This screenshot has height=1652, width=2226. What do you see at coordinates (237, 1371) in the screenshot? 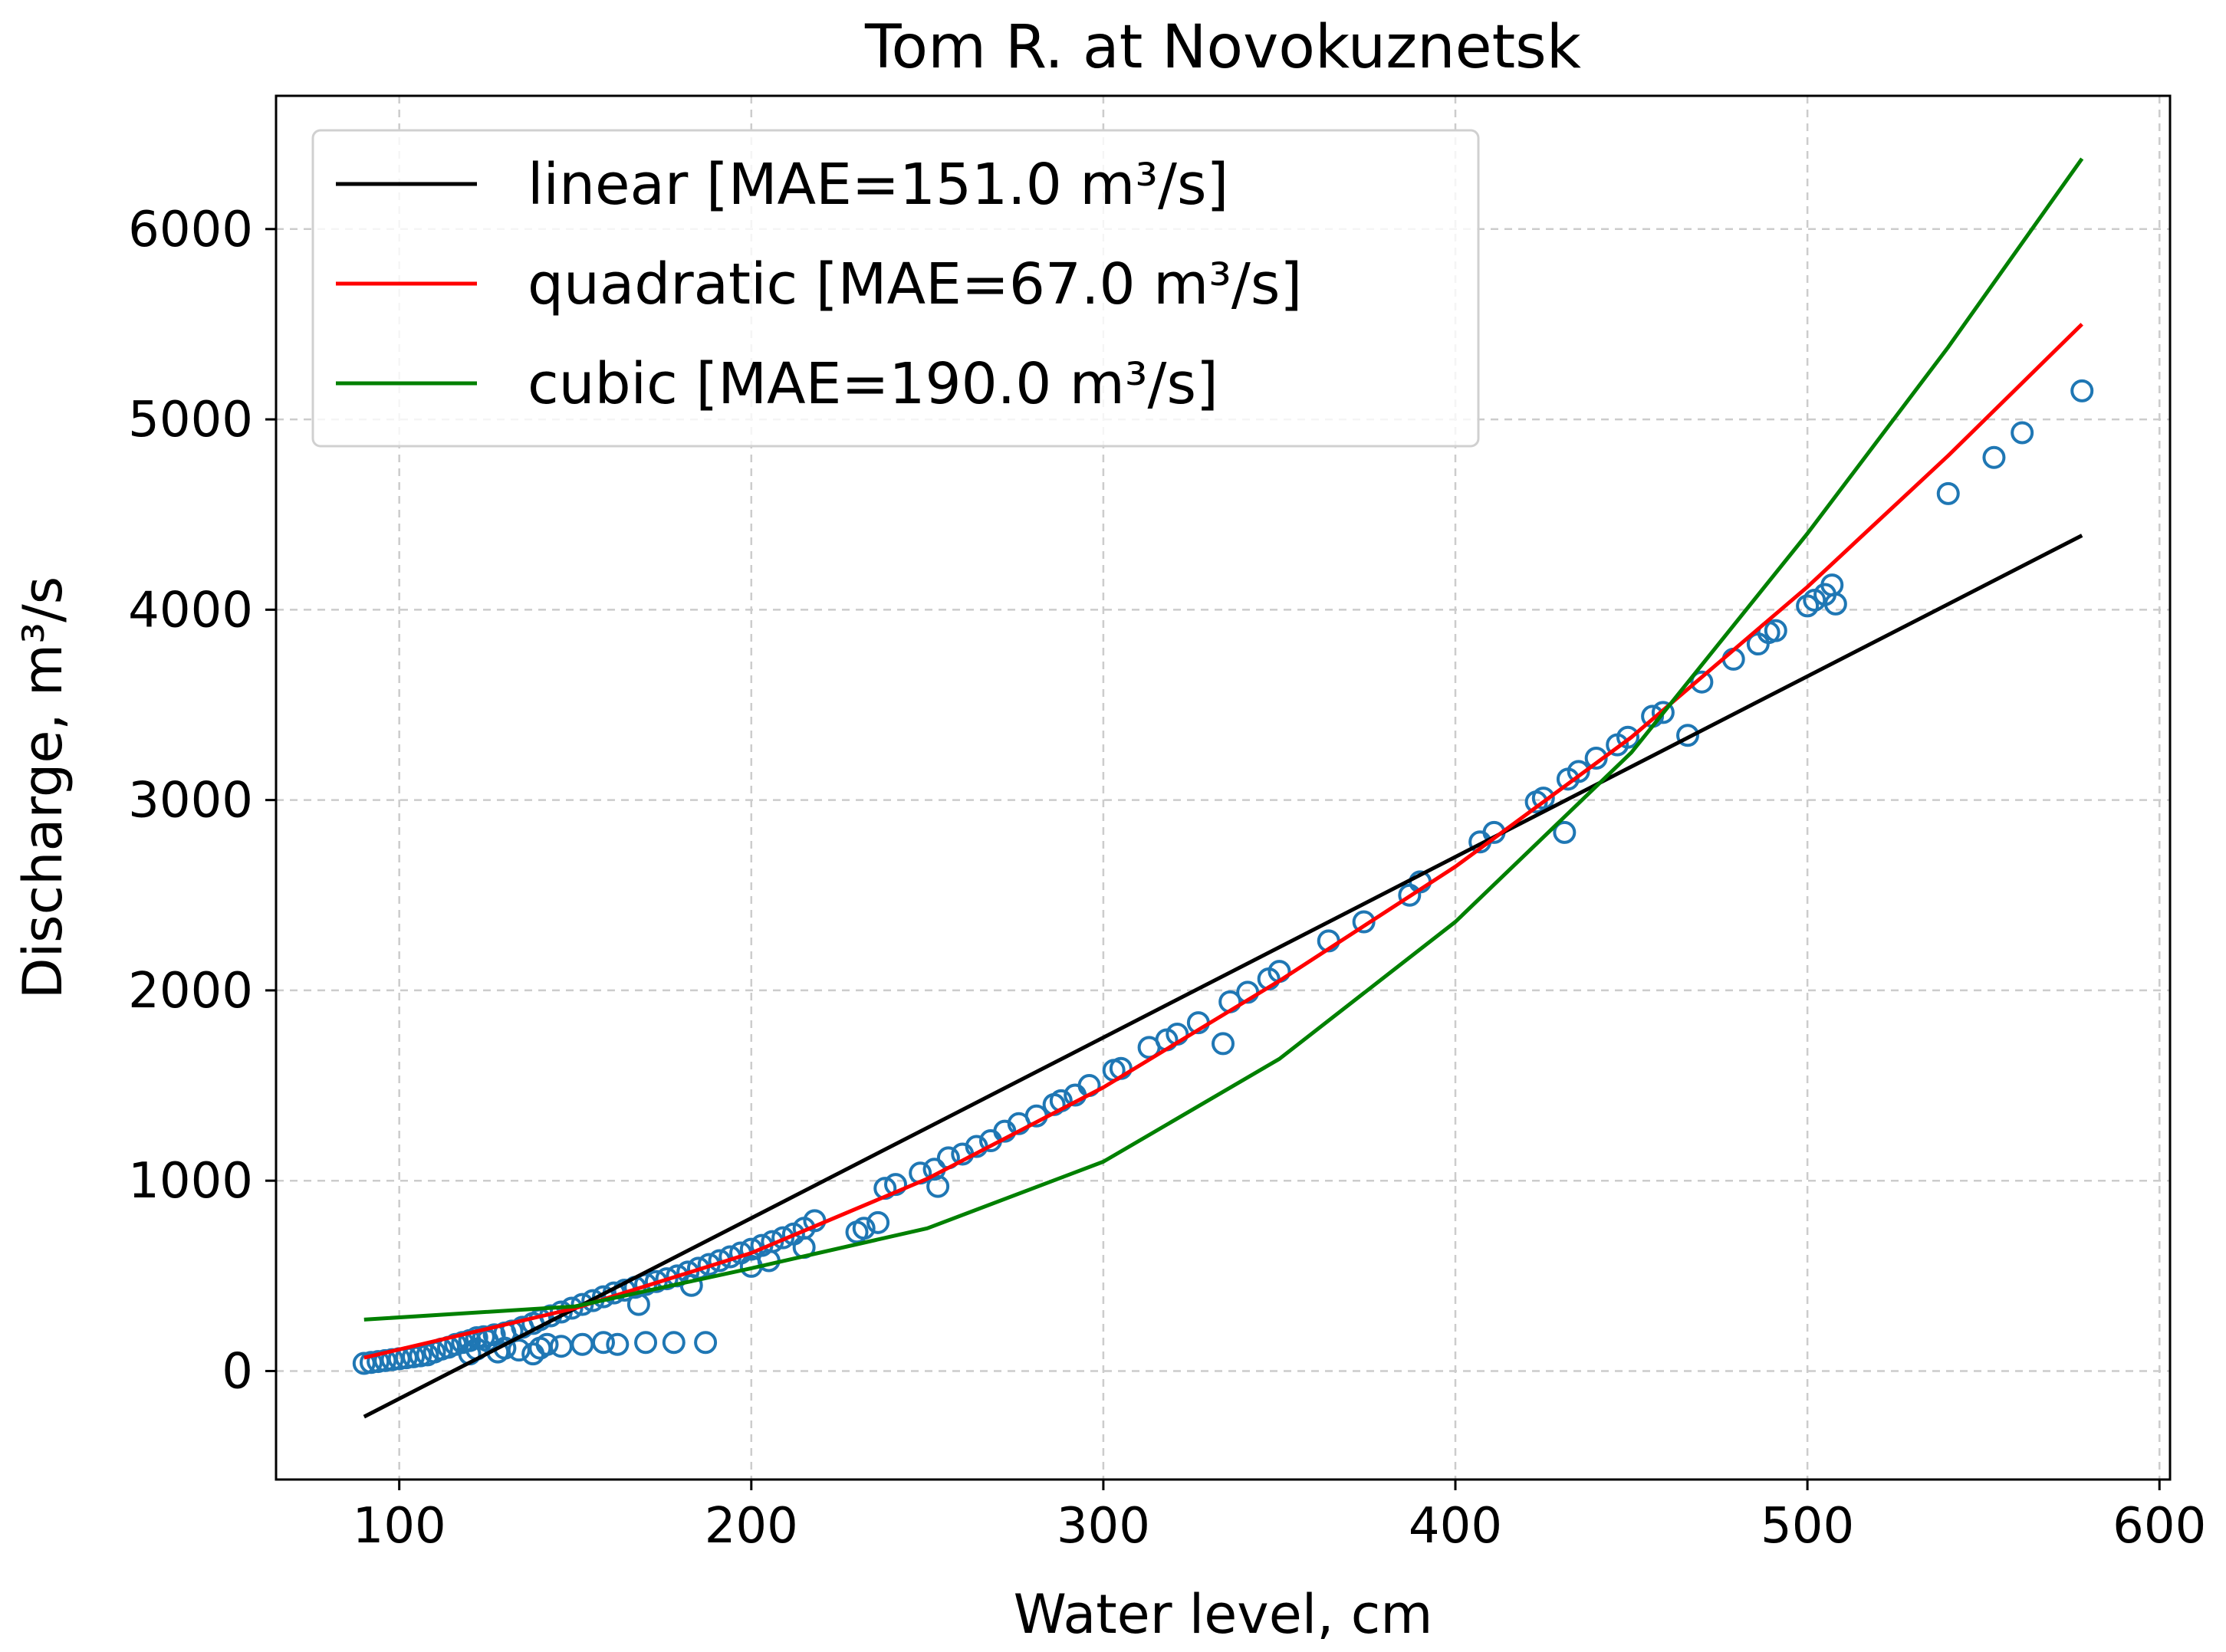
I see `y-tick-label-0: 0` at bounding box center [237, 1371].